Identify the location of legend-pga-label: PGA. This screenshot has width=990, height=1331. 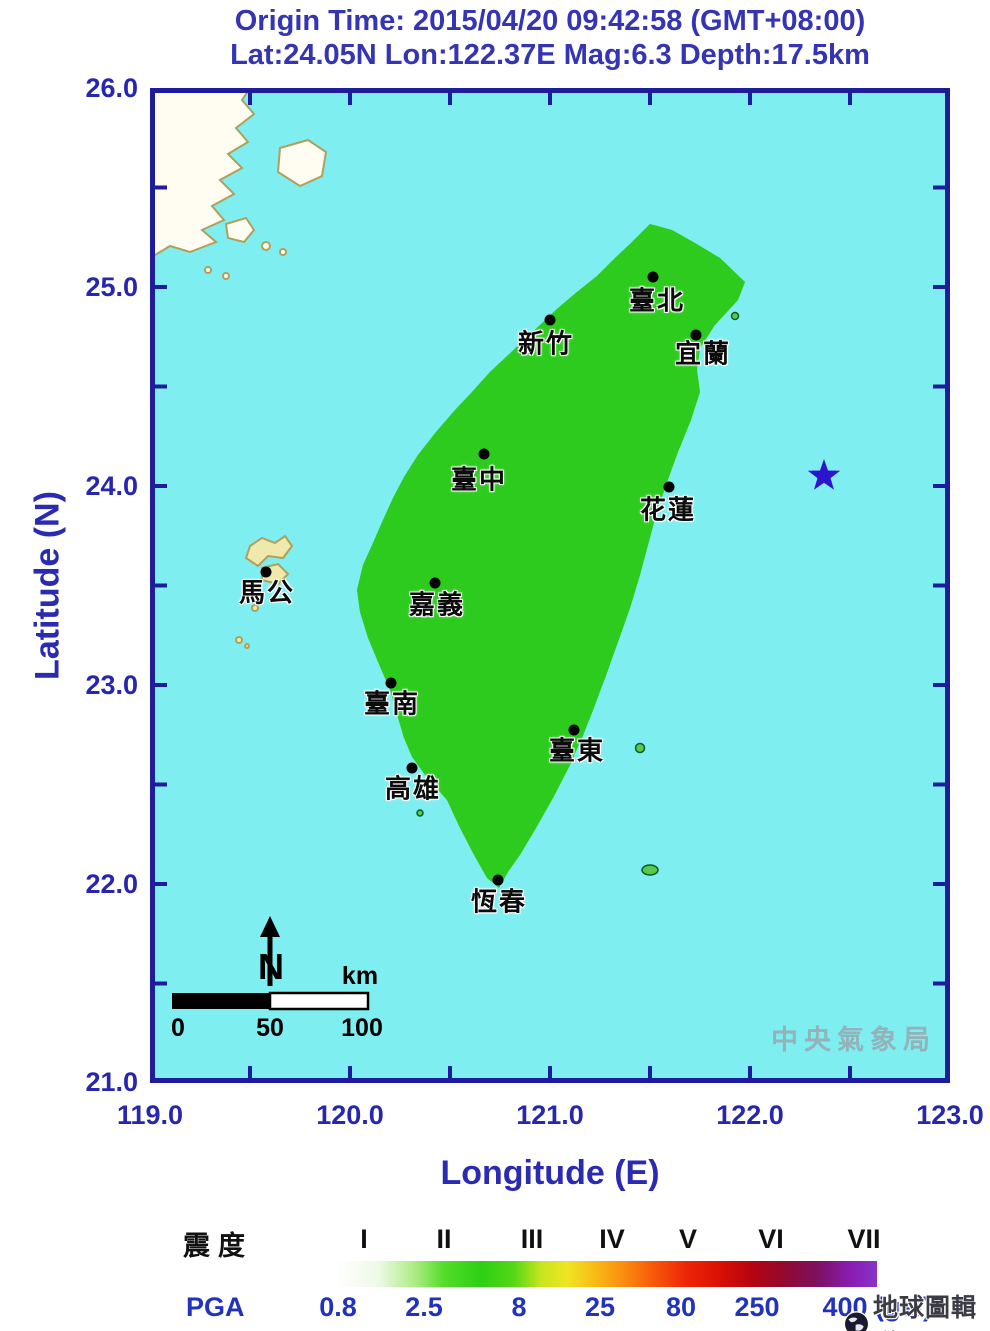
(215, 1307).